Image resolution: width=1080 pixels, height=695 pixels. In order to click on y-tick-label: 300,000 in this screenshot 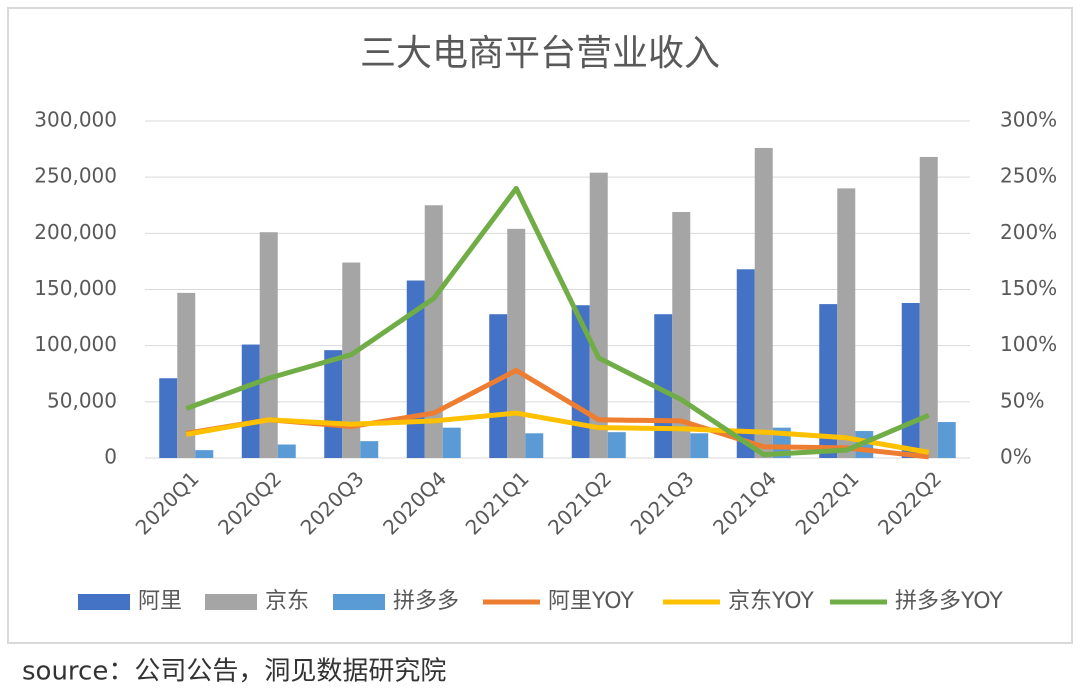, I will do `click(75, 120)`.